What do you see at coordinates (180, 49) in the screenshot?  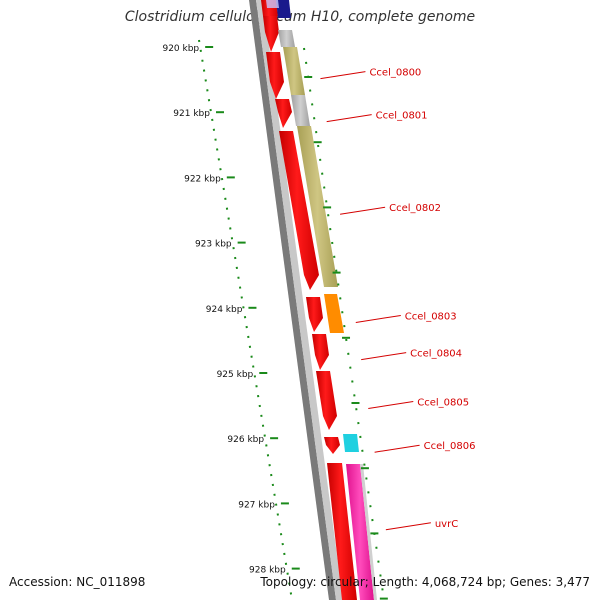 I see `scale-tick-label: 920 kbp` at bounding box center [180, 49].